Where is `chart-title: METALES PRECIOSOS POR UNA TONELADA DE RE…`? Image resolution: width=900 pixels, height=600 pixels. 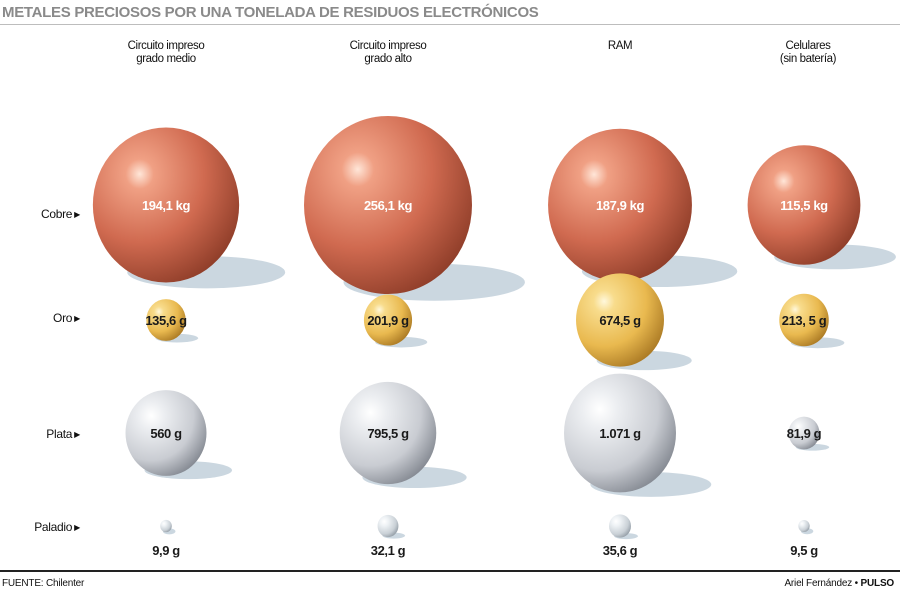
chart-title: METALES PRECIOSOS POR UNA TONELADA DE RE… is located at coordinates (270, 12).